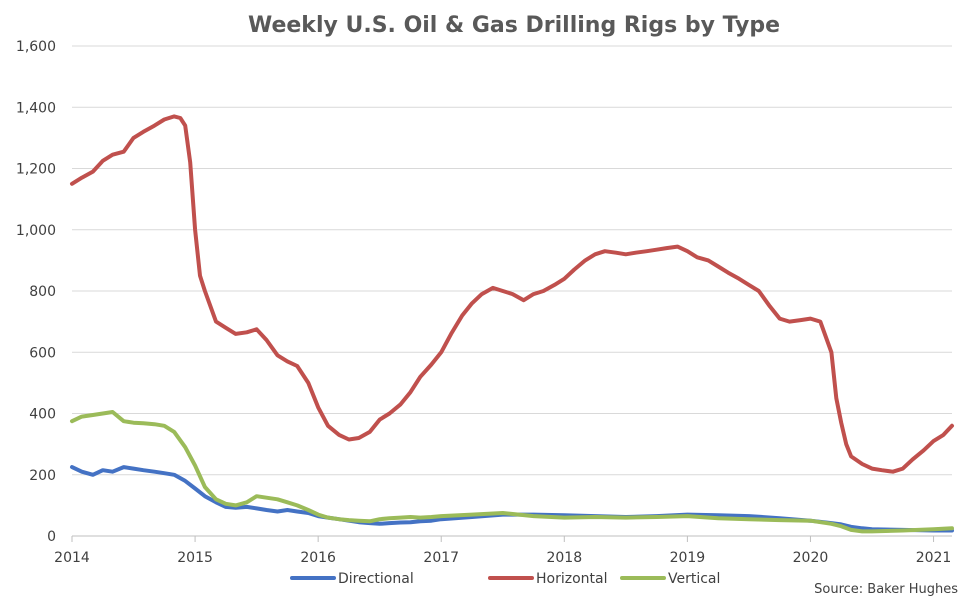 This screenshot has height=601, width=976. I want to click on source-annotation: Source: Baker Hughes, so click(886, 589).